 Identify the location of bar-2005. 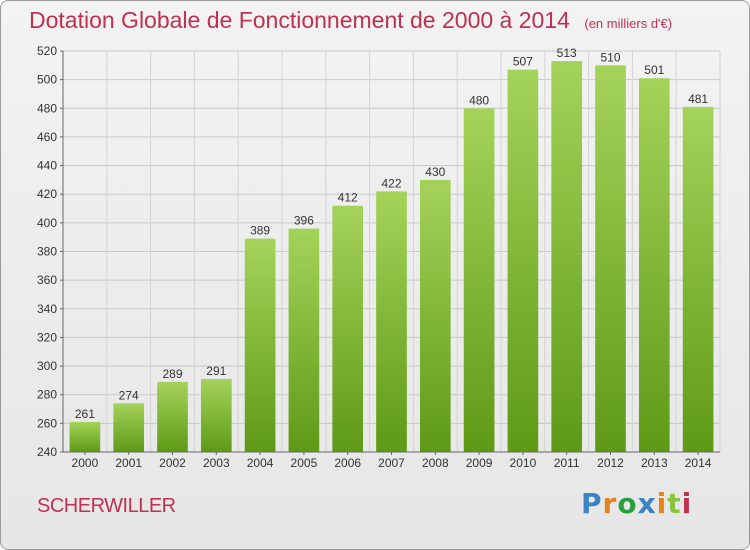
(304, 340).